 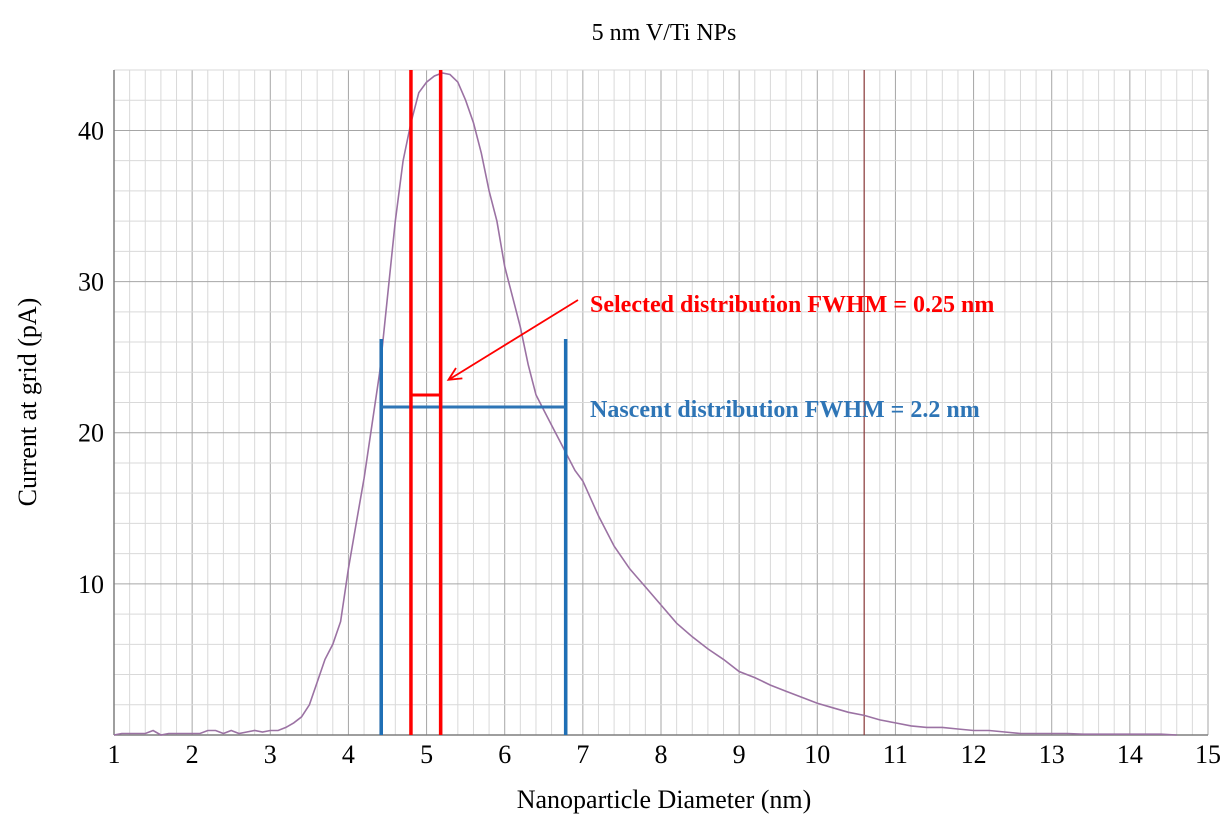 I want to click on x-tick-label: 6, so click(x=504, y=754).